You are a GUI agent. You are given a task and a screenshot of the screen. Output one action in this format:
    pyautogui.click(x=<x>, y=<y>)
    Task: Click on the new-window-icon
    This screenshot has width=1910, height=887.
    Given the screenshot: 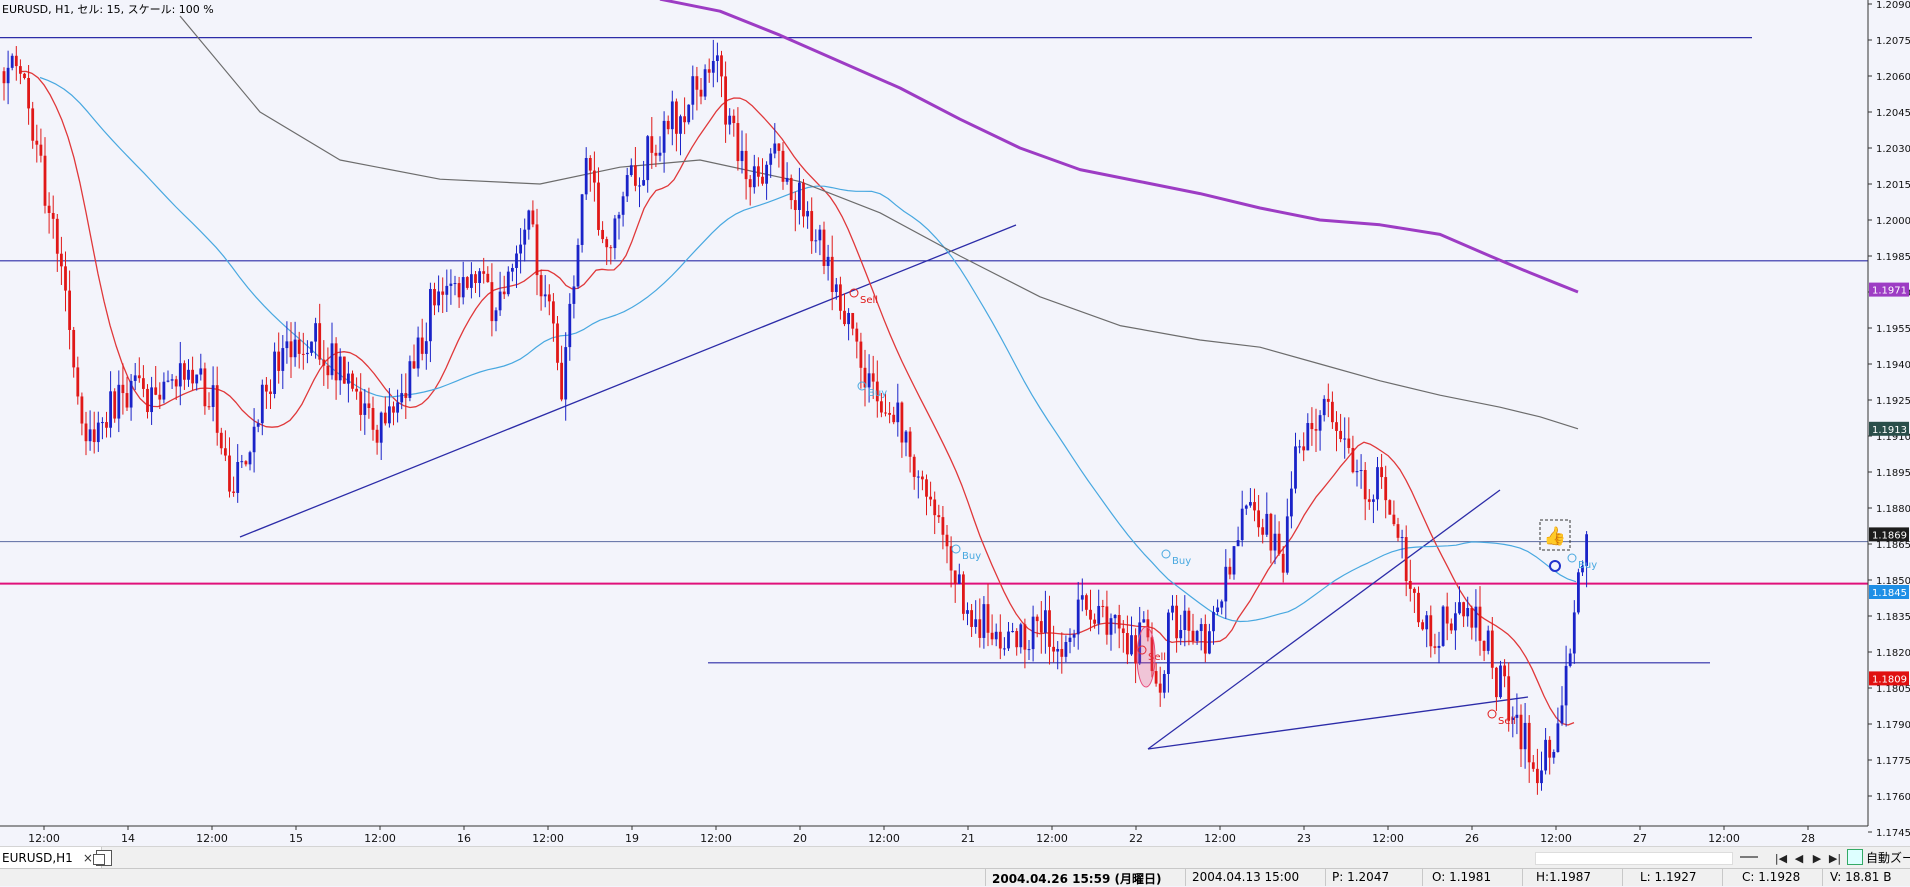 What is the action you would take?
    pyautogui.click(x=102, y=858)
    